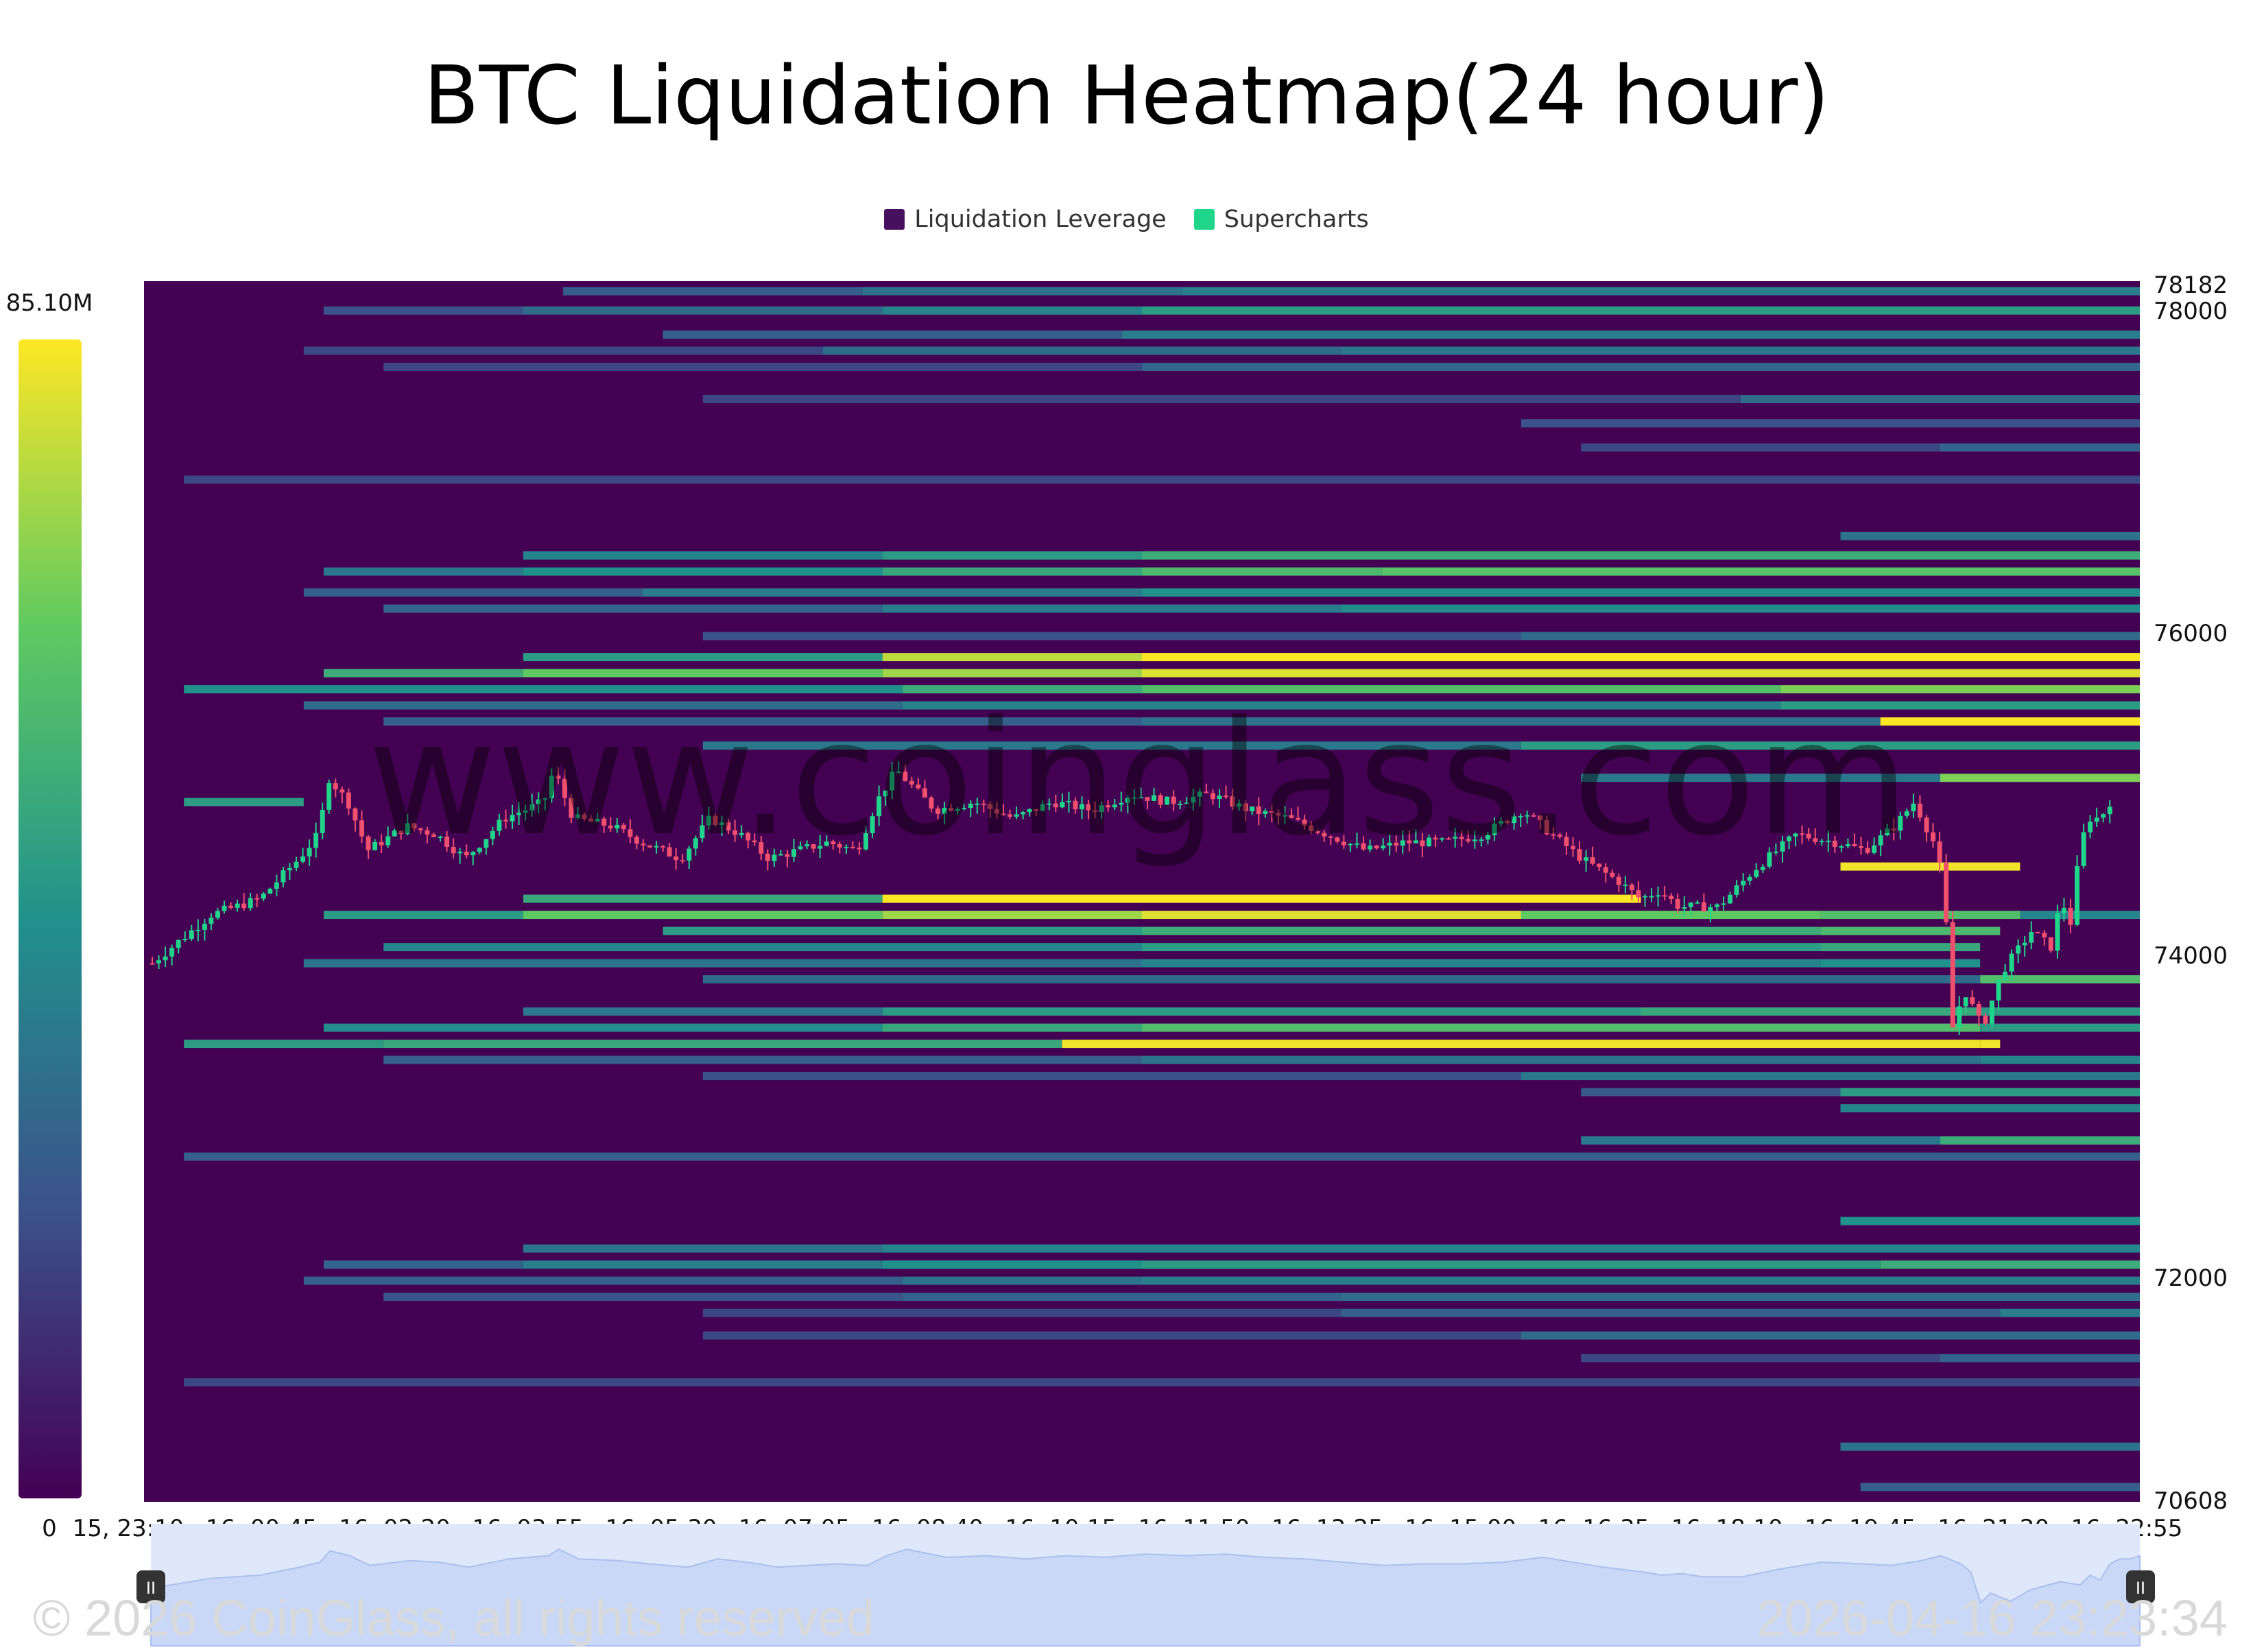 The height and width of the screenshot is (1652, 2253). I want to click on navigator-handle-left: II, so click(150, 1586).